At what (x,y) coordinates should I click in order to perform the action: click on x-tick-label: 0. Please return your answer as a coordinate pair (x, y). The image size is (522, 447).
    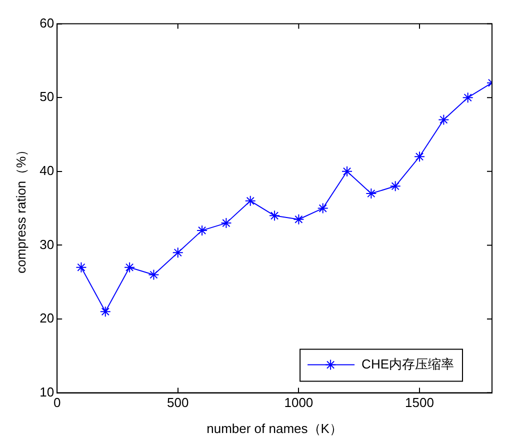
    Looking at the image, I should click on (57, 402).